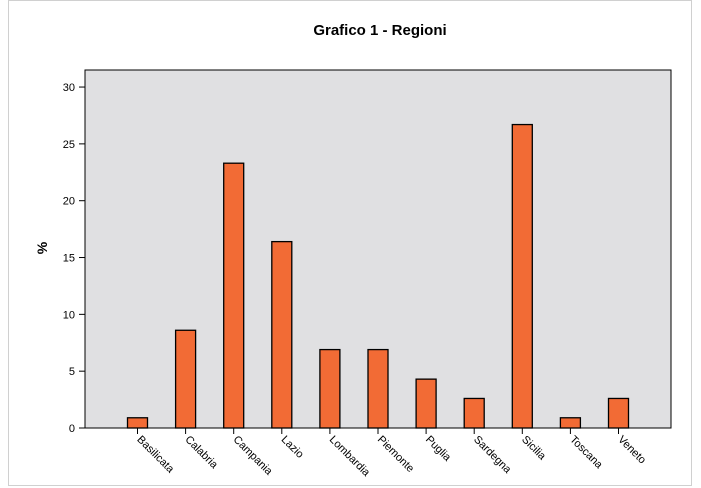  What do you see at coordinates (378, 388) in the screenshot?
I see `bar-piemonte` at bounding box center [378, 388].